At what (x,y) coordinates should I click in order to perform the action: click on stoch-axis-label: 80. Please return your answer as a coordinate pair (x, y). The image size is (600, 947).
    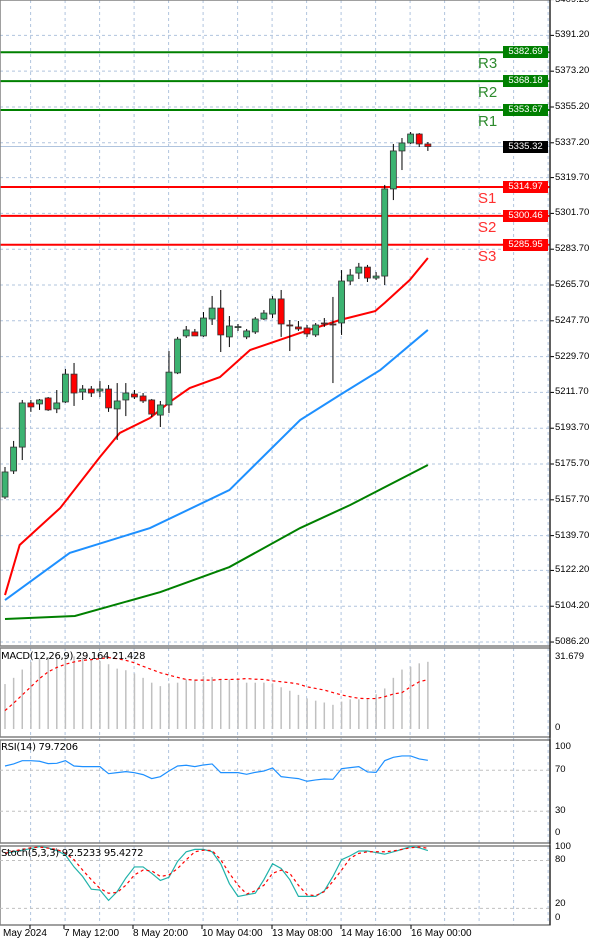
    Looking at the image, I should click on (560, 859).